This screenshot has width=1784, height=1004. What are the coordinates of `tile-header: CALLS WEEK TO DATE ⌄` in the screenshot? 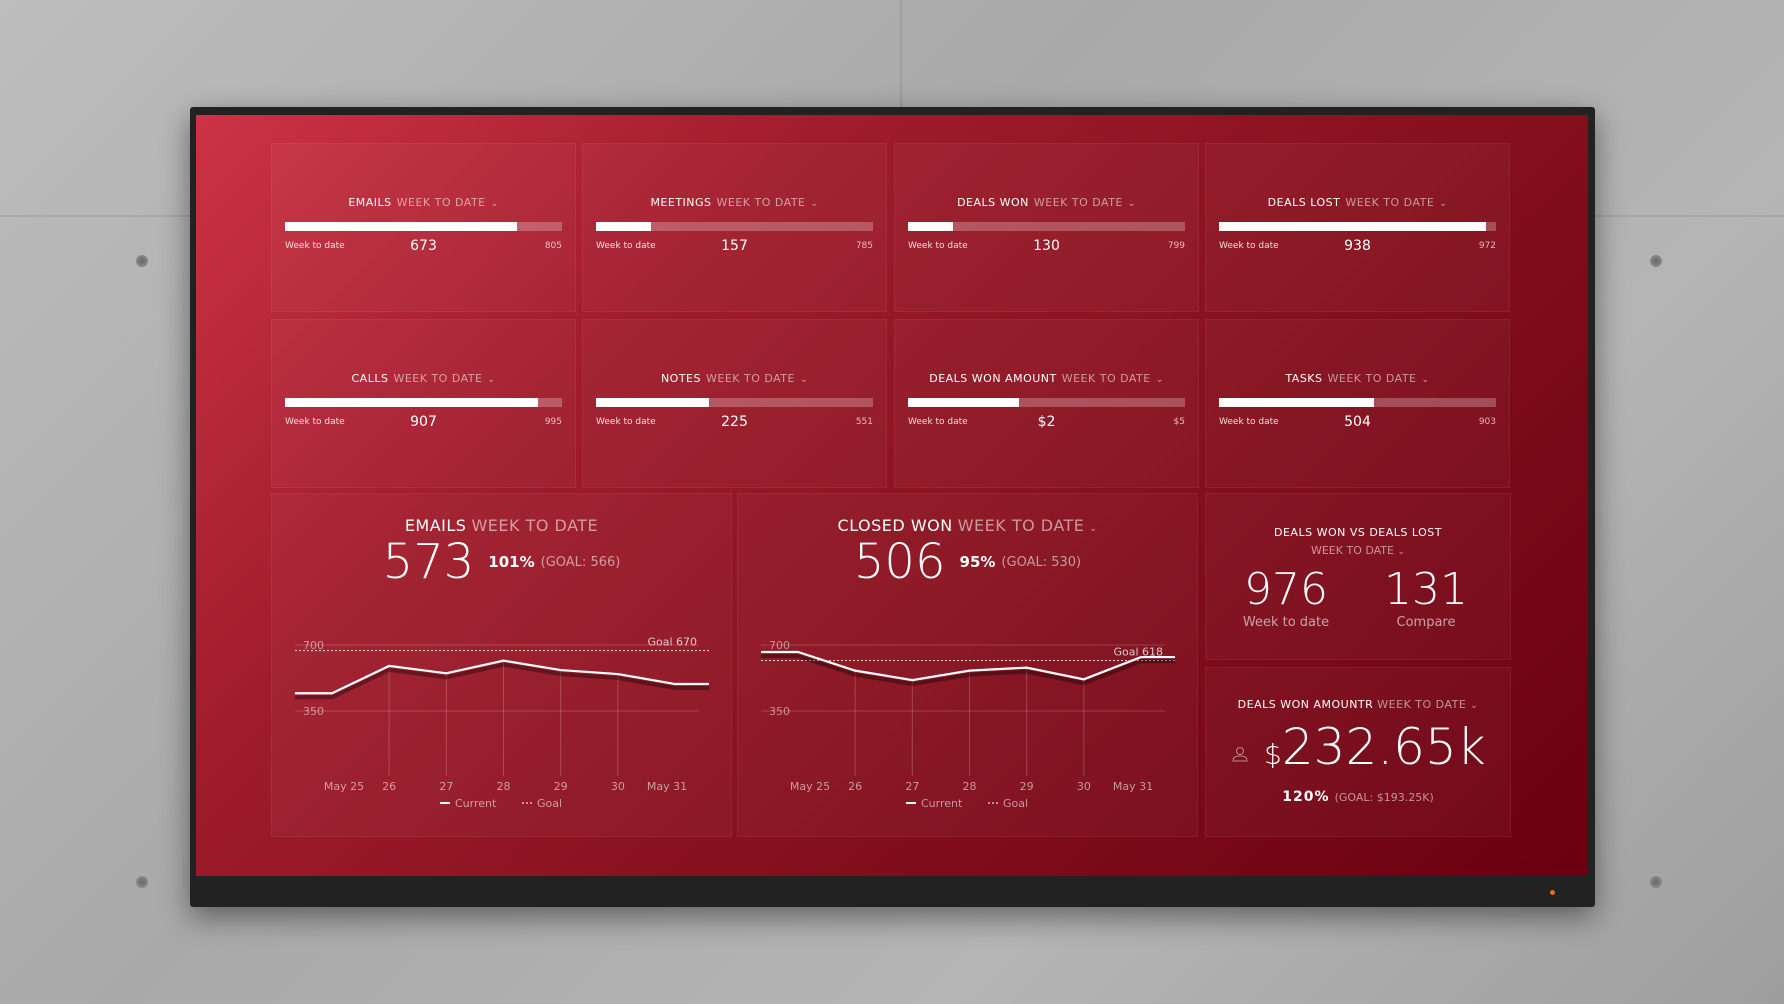 It's located at (423, 378).